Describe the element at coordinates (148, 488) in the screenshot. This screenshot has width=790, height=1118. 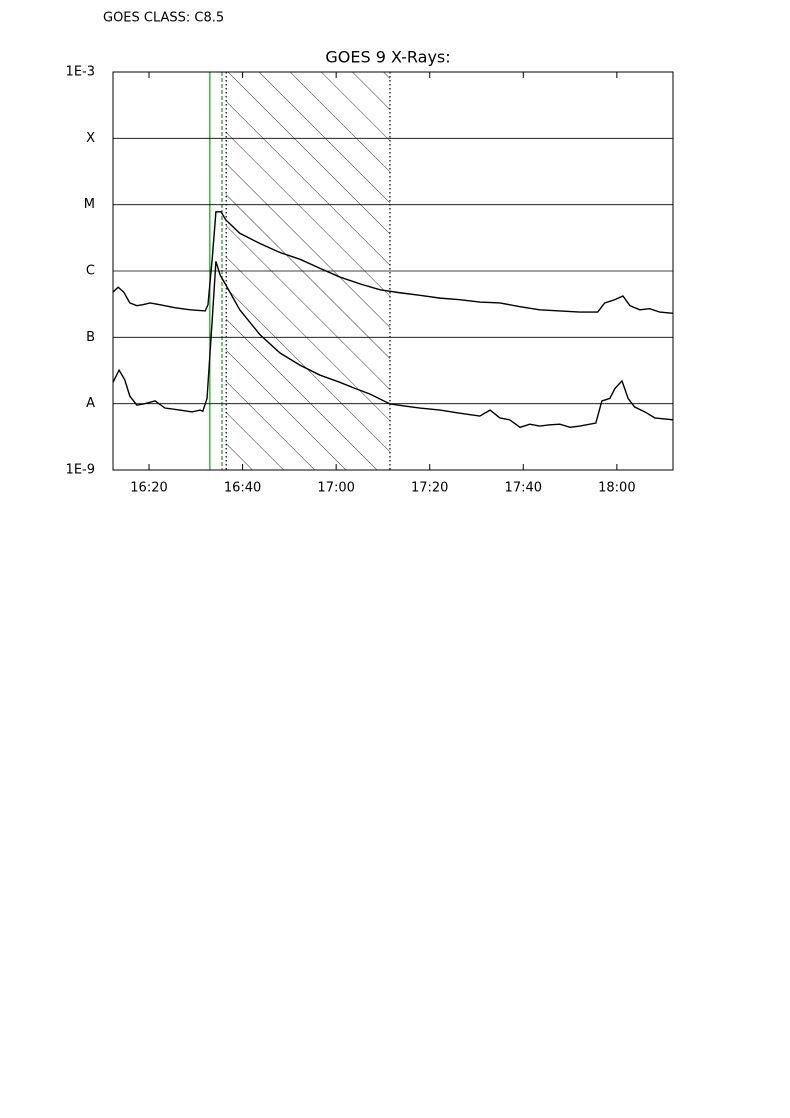
I see `x-tick-label: 16:20` at that location.